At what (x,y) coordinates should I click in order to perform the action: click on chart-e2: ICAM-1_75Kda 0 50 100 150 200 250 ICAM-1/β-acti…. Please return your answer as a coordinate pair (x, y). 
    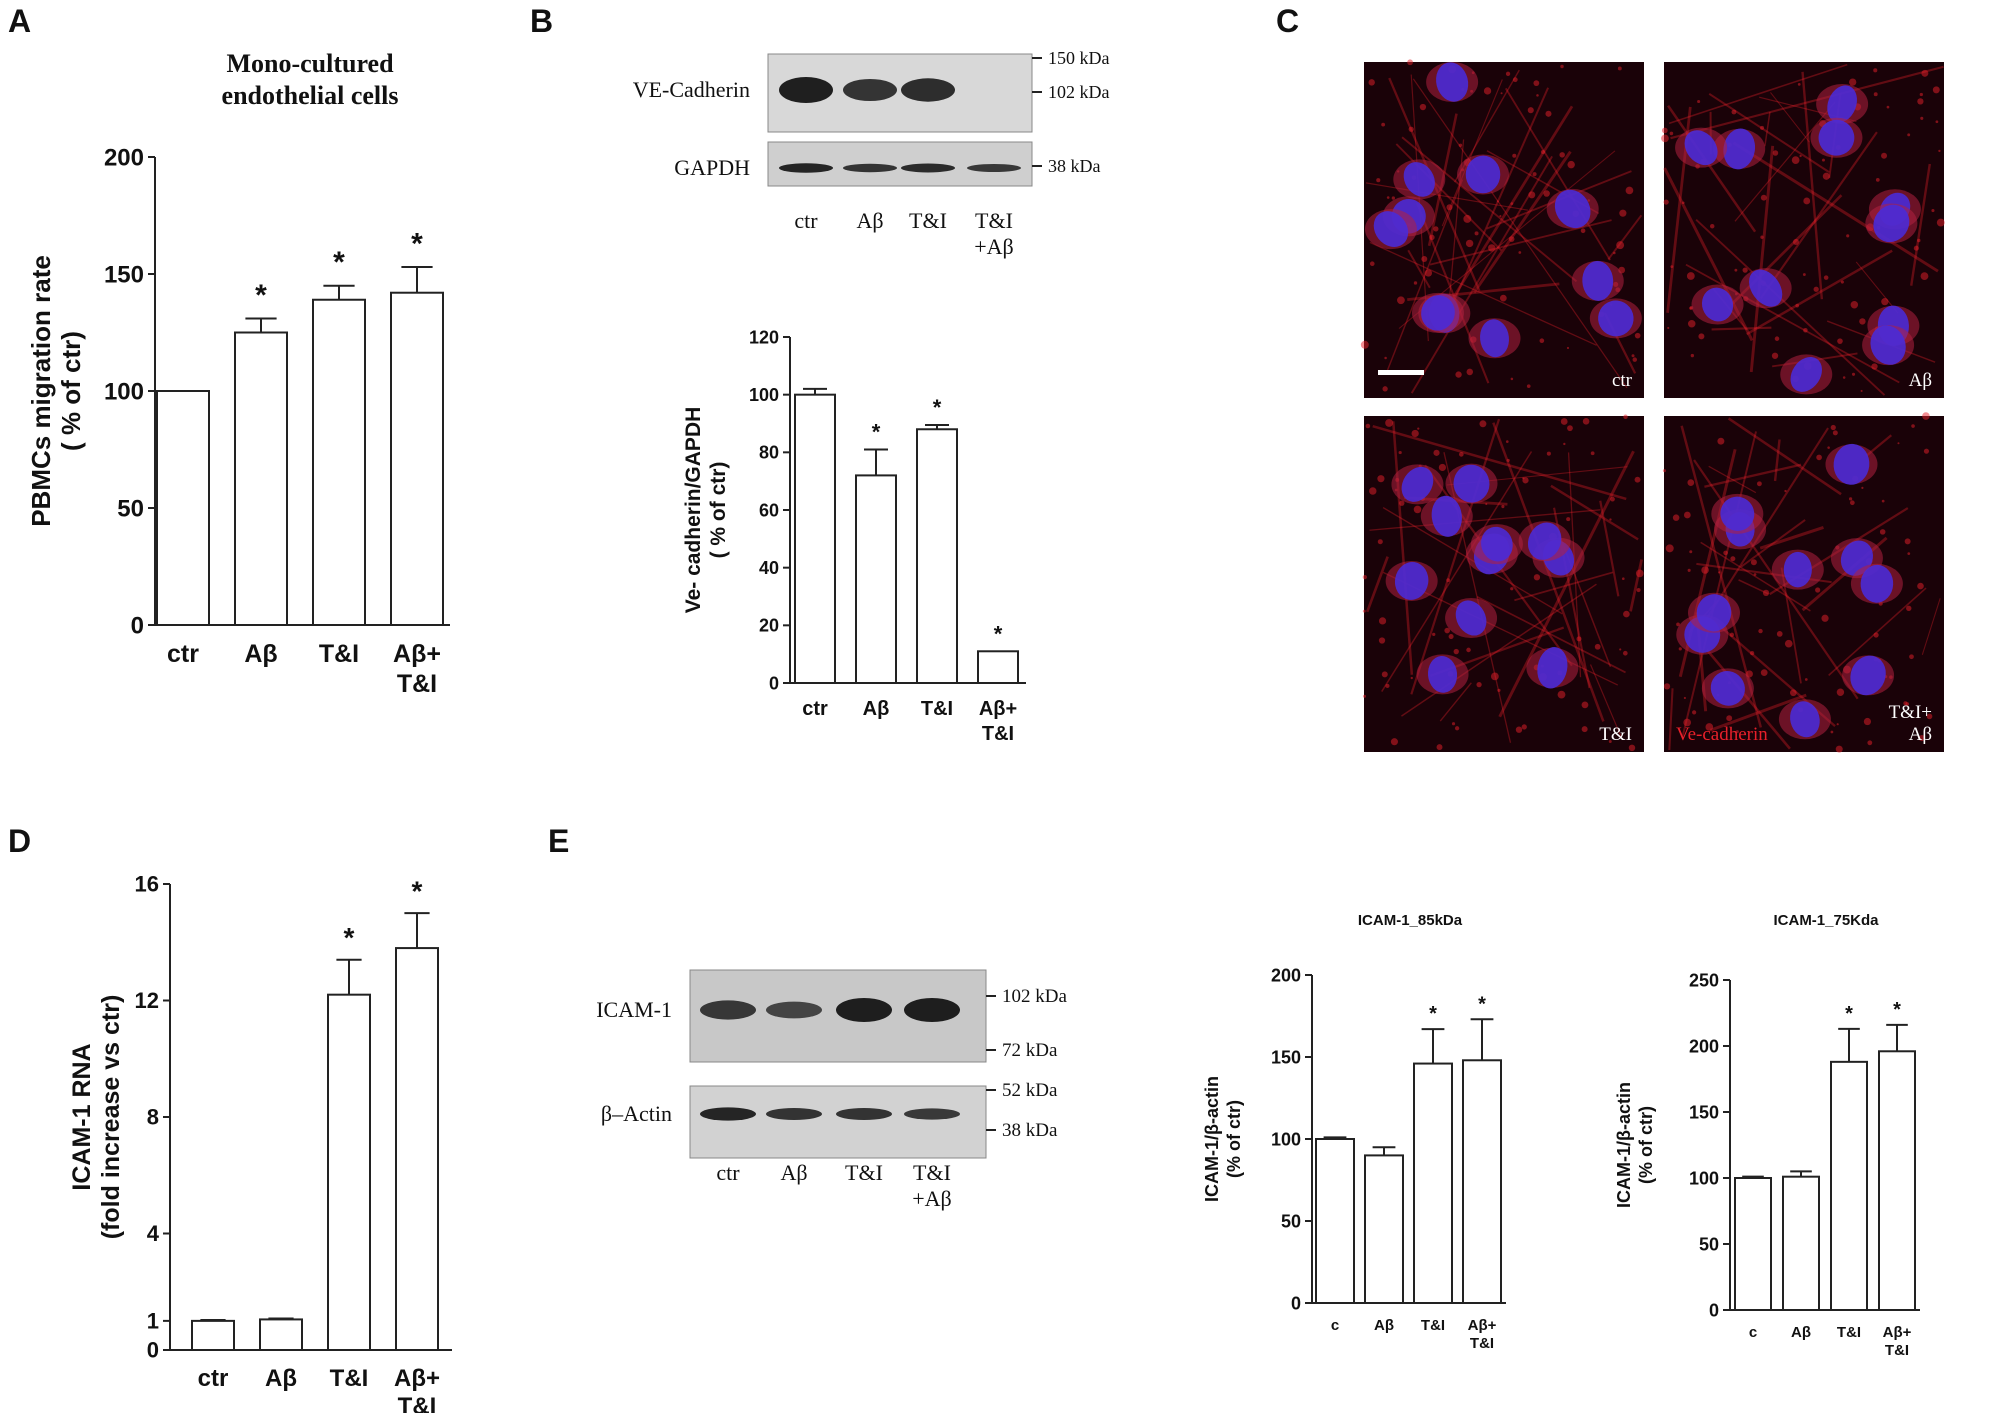
    Looking at the image, I should click on (1767, 1135).